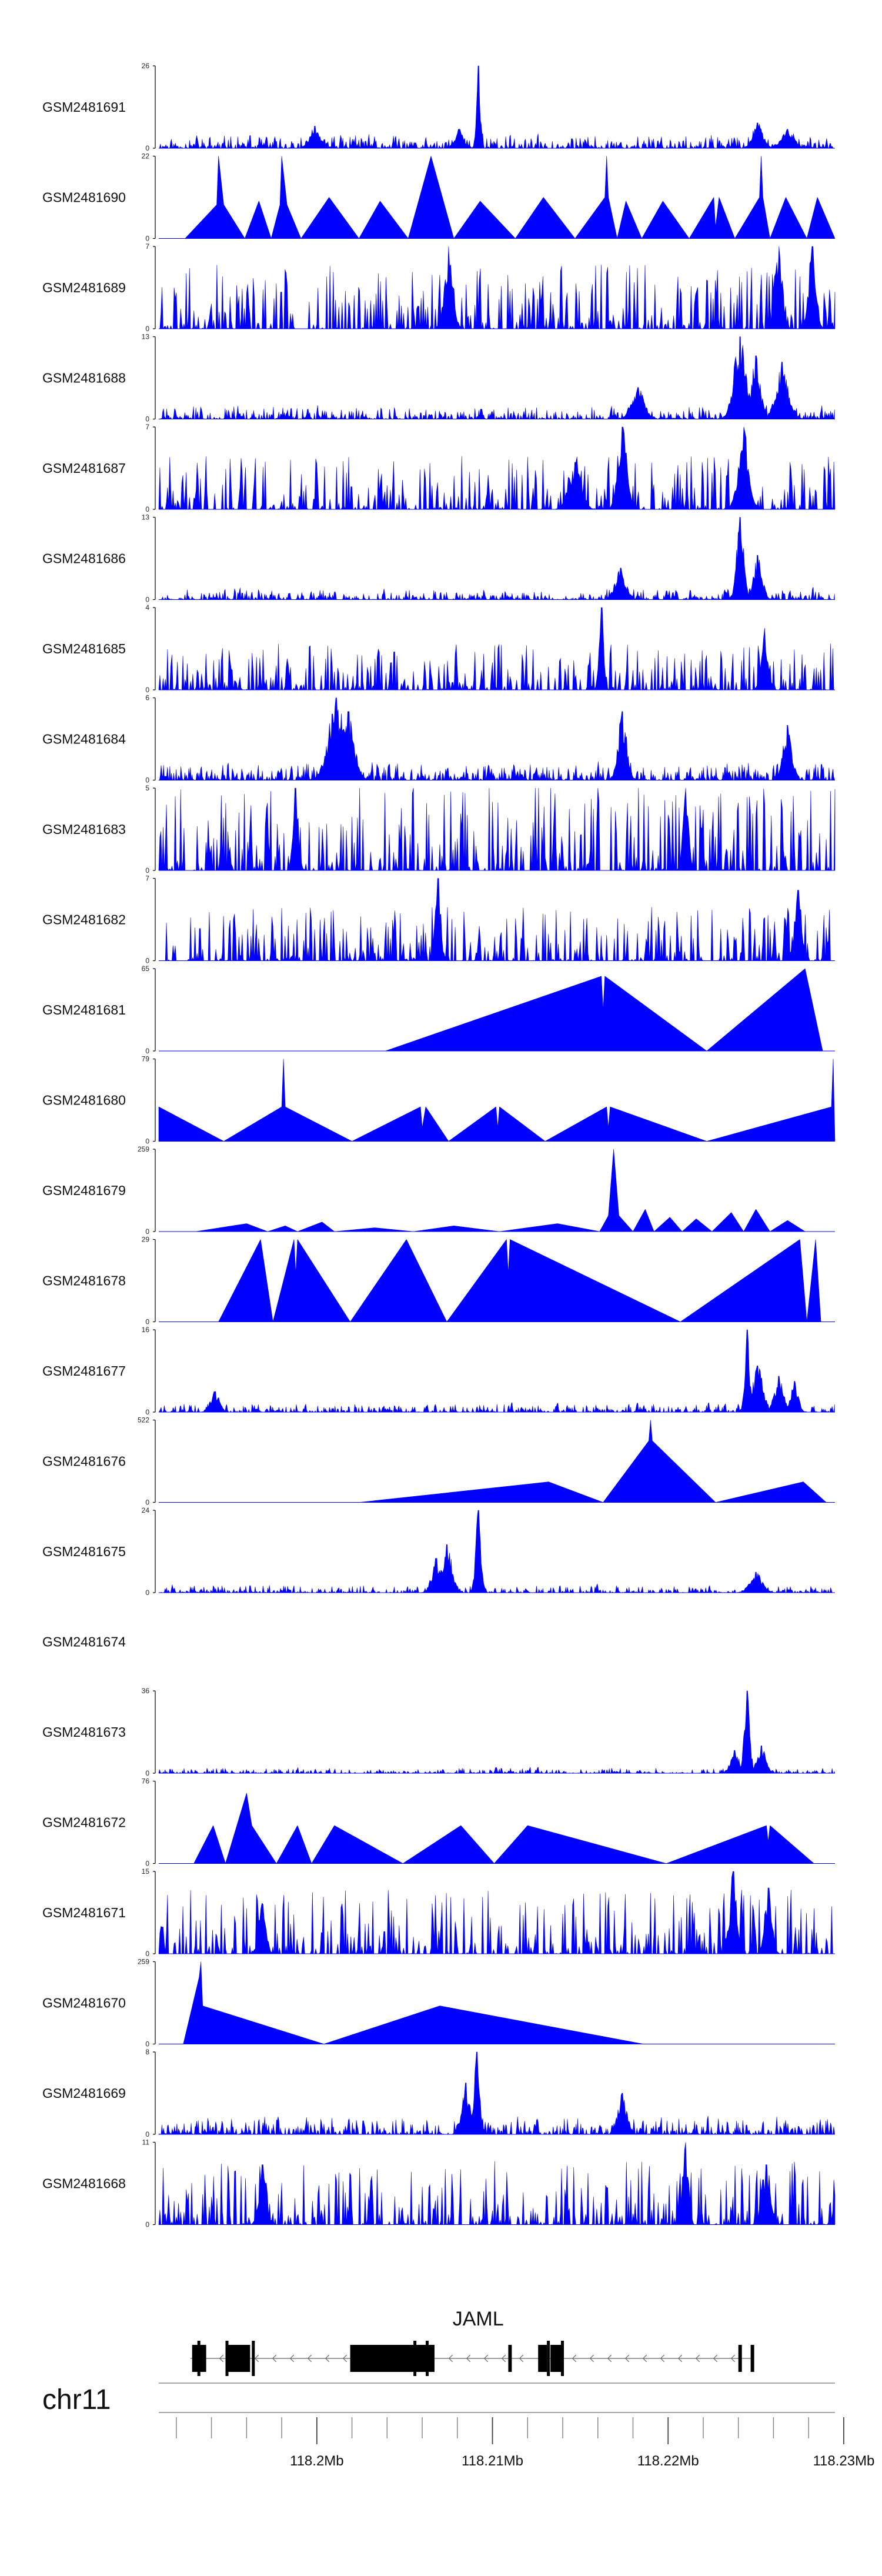 Image resolution: width=882 pixels, height=2576 pixels. I want to click on track-label: GSM2481670, so click(84, 2003).